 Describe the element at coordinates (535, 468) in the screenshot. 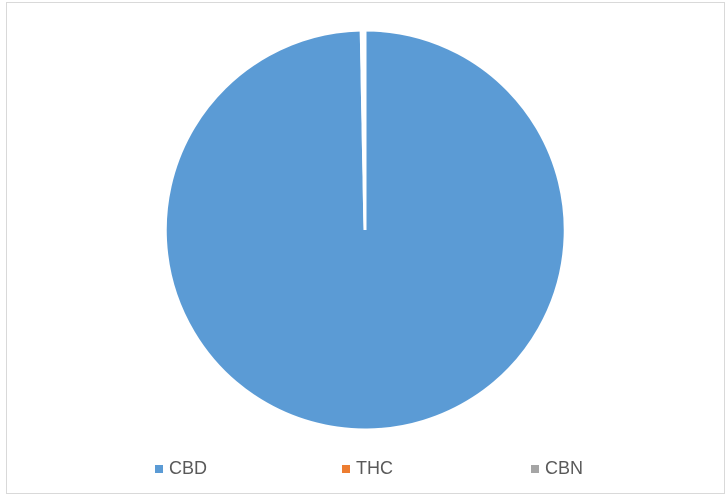

I see `legend-swatch-cbn` at that location.